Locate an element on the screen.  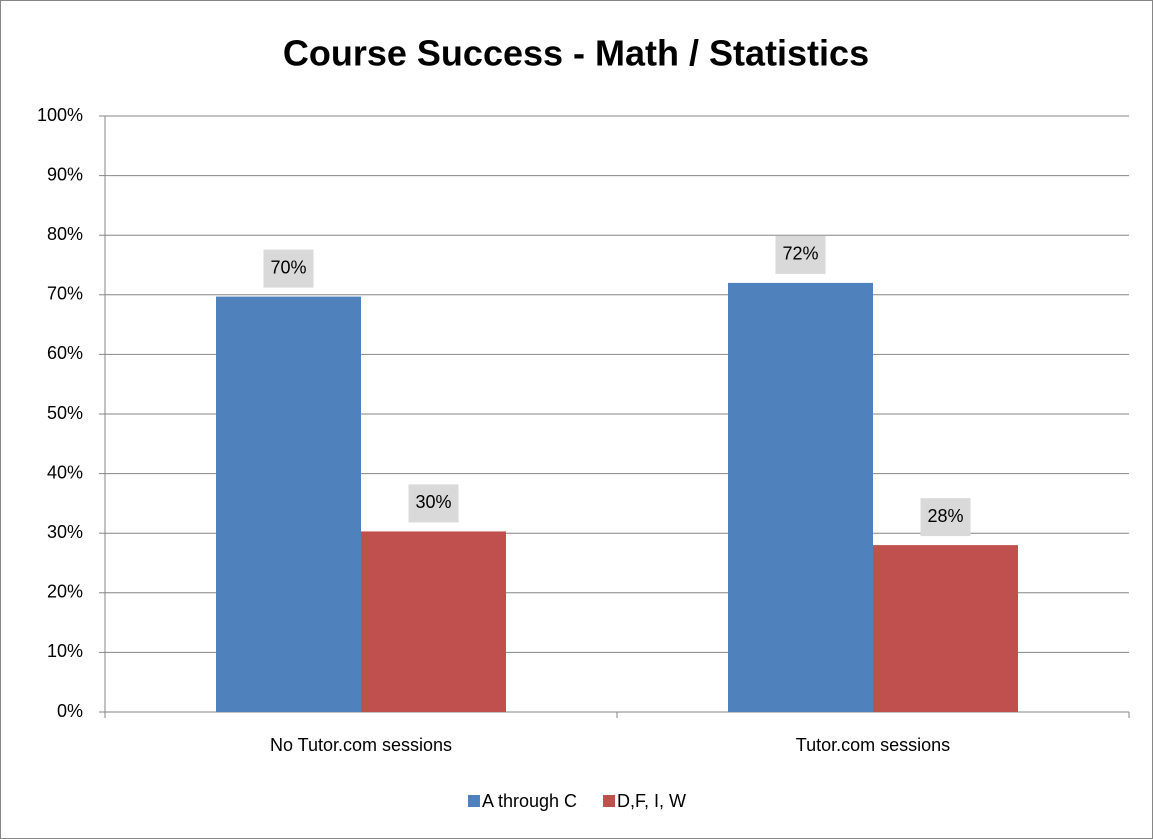
y-tick-label: 10% is located at coordinates (65, 651).